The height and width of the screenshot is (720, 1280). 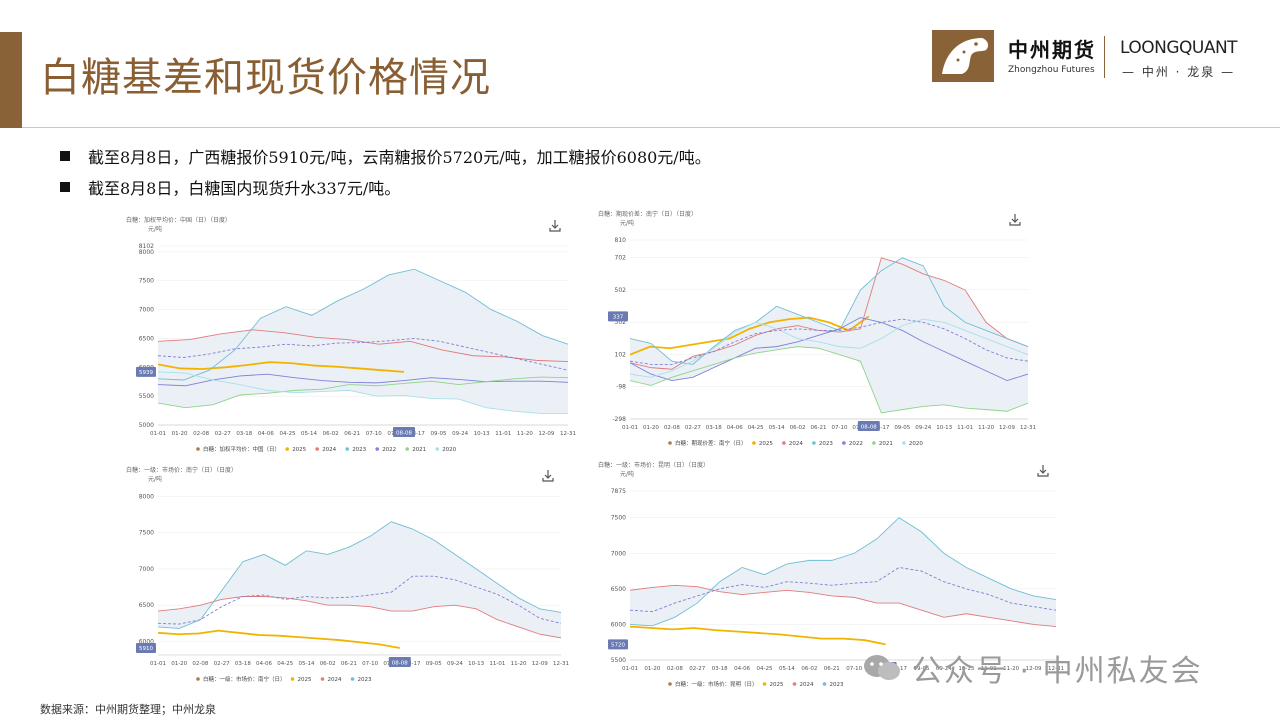 I want to click on x-tick-label: 11-20, so click(x=519, y=664).